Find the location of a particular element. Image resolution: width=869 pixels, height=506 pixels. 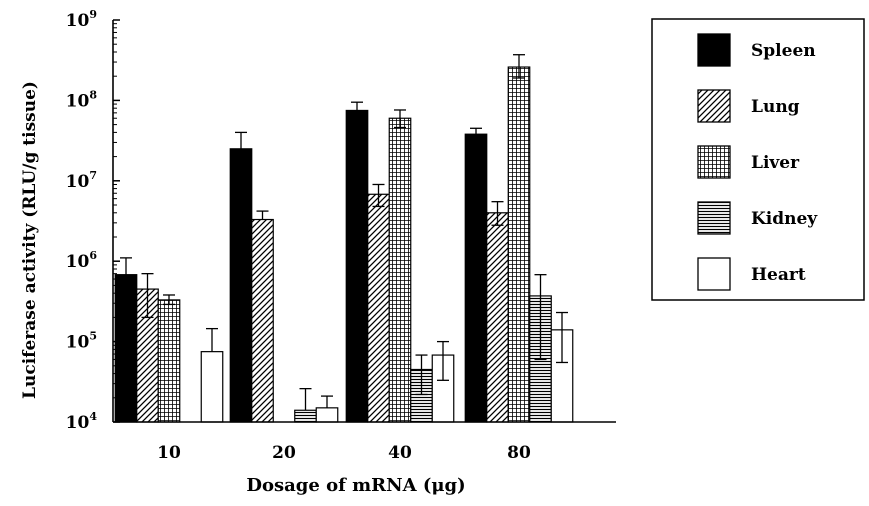

legend: Spleen Lung Liver Kidney Heart is located at coordinates (757, 162).